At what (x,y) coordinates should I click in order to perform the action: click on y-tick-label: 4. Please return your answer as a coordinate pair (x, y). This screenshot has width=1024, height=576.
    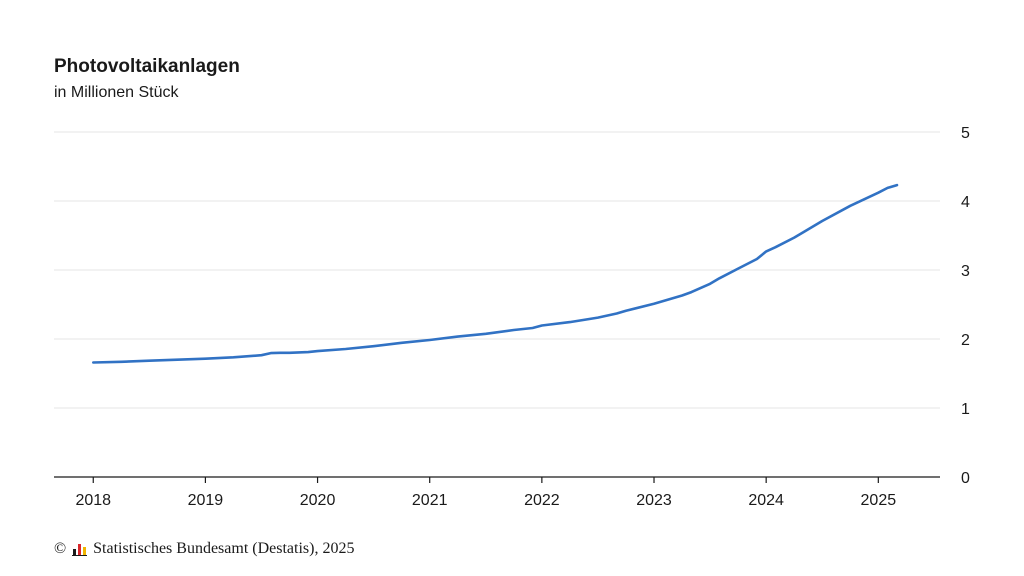
    Looking at the image, I should click on (965, 202).